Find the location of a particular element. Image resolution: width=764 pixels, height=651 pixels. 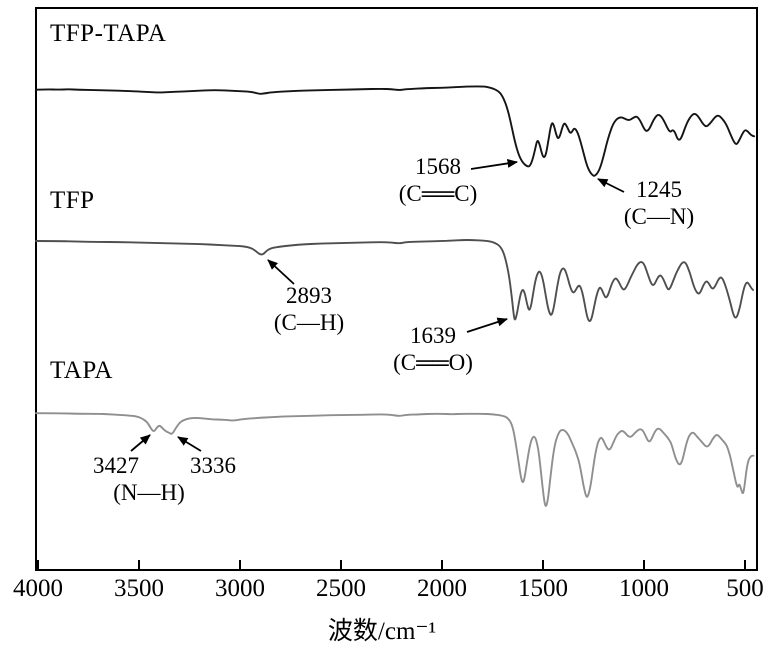

annotation-peak-value: 2893 is located at coordinates (309, 295).